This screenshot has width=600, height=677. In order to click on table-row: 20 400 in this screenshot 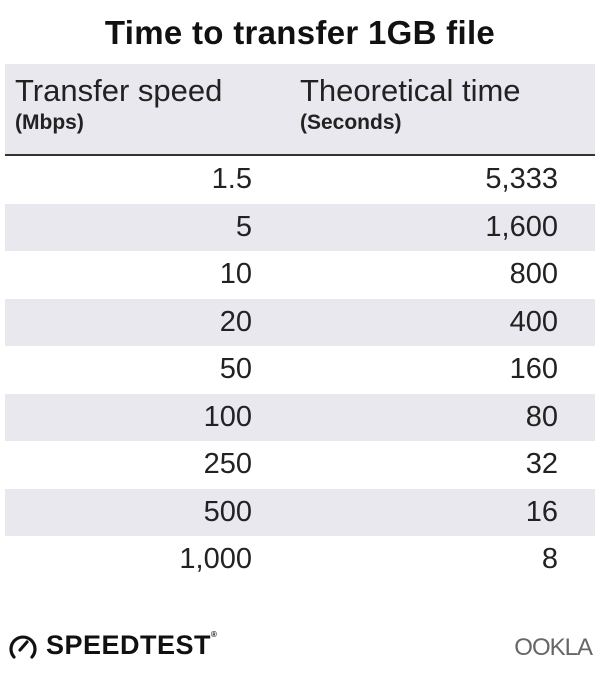, I will do `click(300, 322)`.